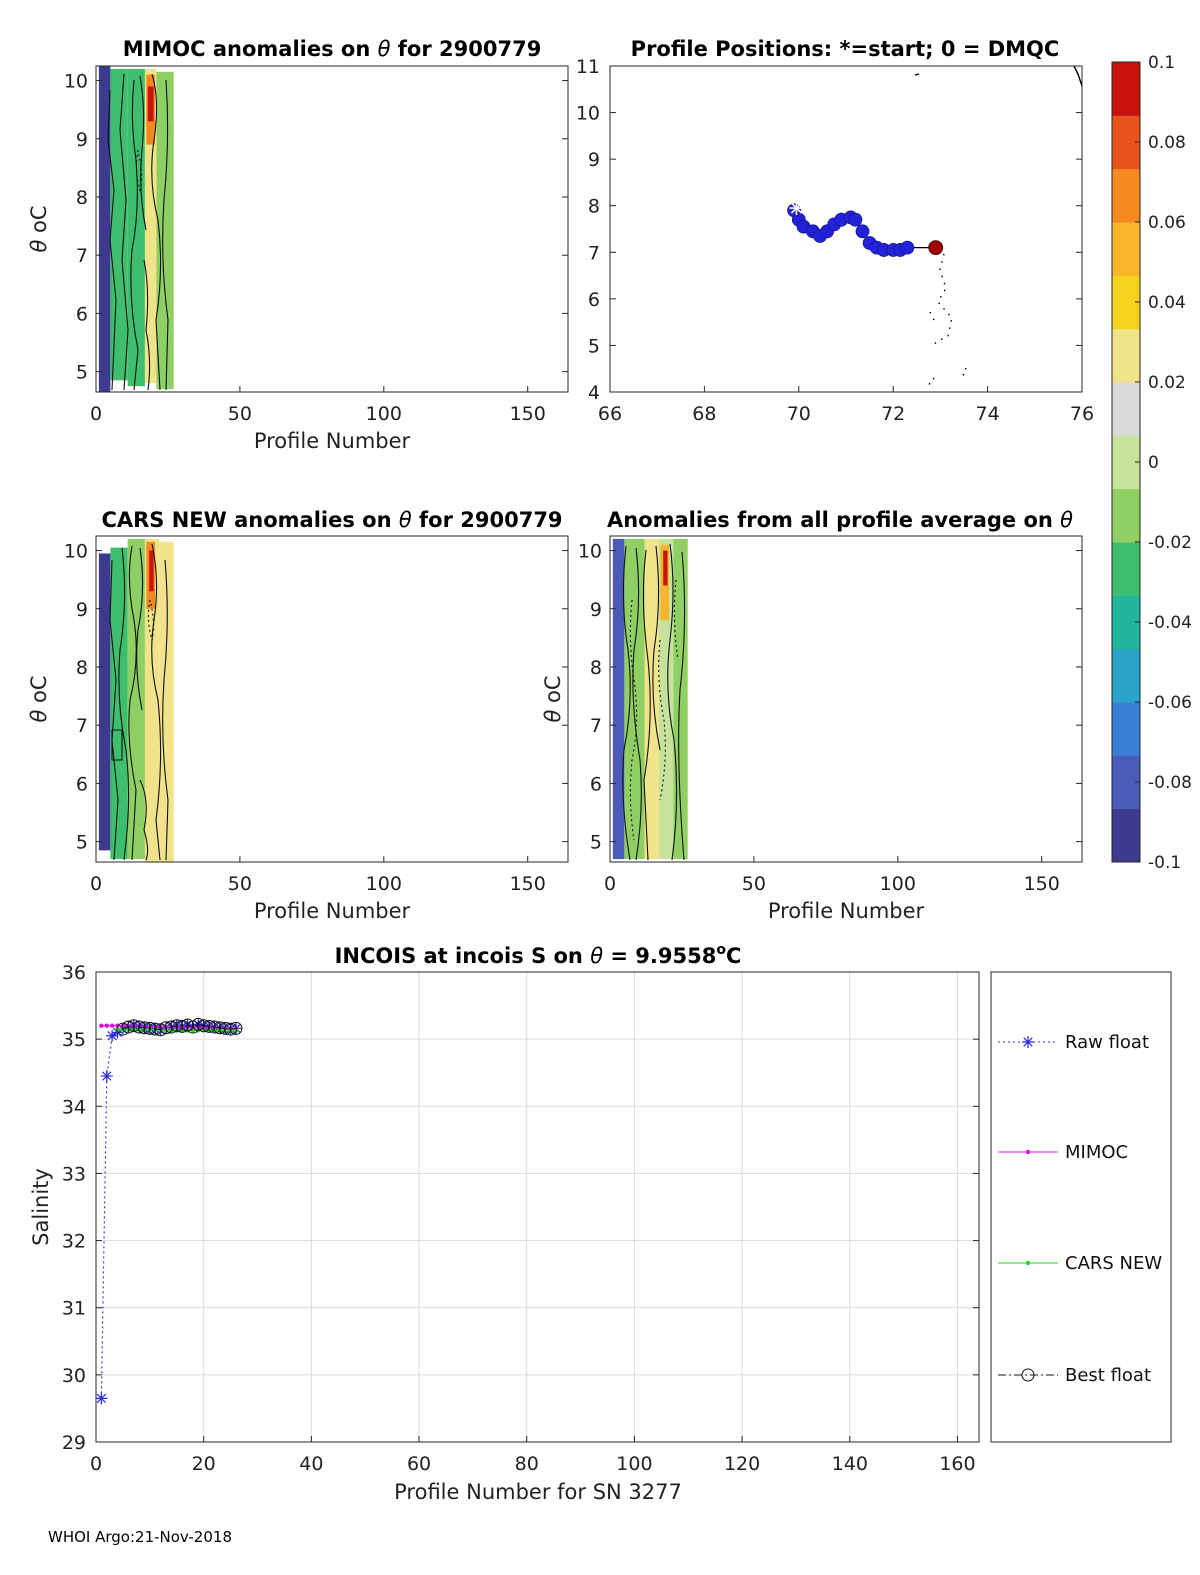 This screenshot has height=1575, width=1200. What do you see at coordinates (332, 911) in the screenshot?
I see `cars-xlabel: Profile Number` at bounding box center [332, 911].